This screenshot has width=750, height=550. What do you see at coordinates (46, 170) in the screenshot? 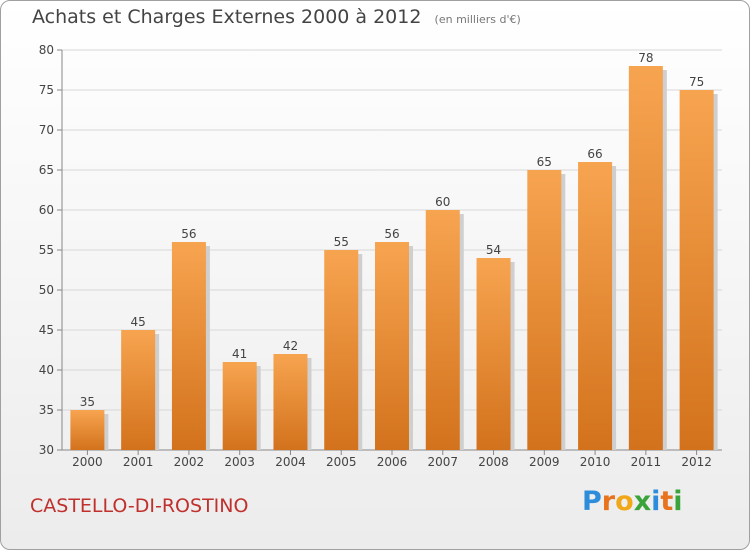
I see `y-tick-label: 65` at bounding box center [46, 170].